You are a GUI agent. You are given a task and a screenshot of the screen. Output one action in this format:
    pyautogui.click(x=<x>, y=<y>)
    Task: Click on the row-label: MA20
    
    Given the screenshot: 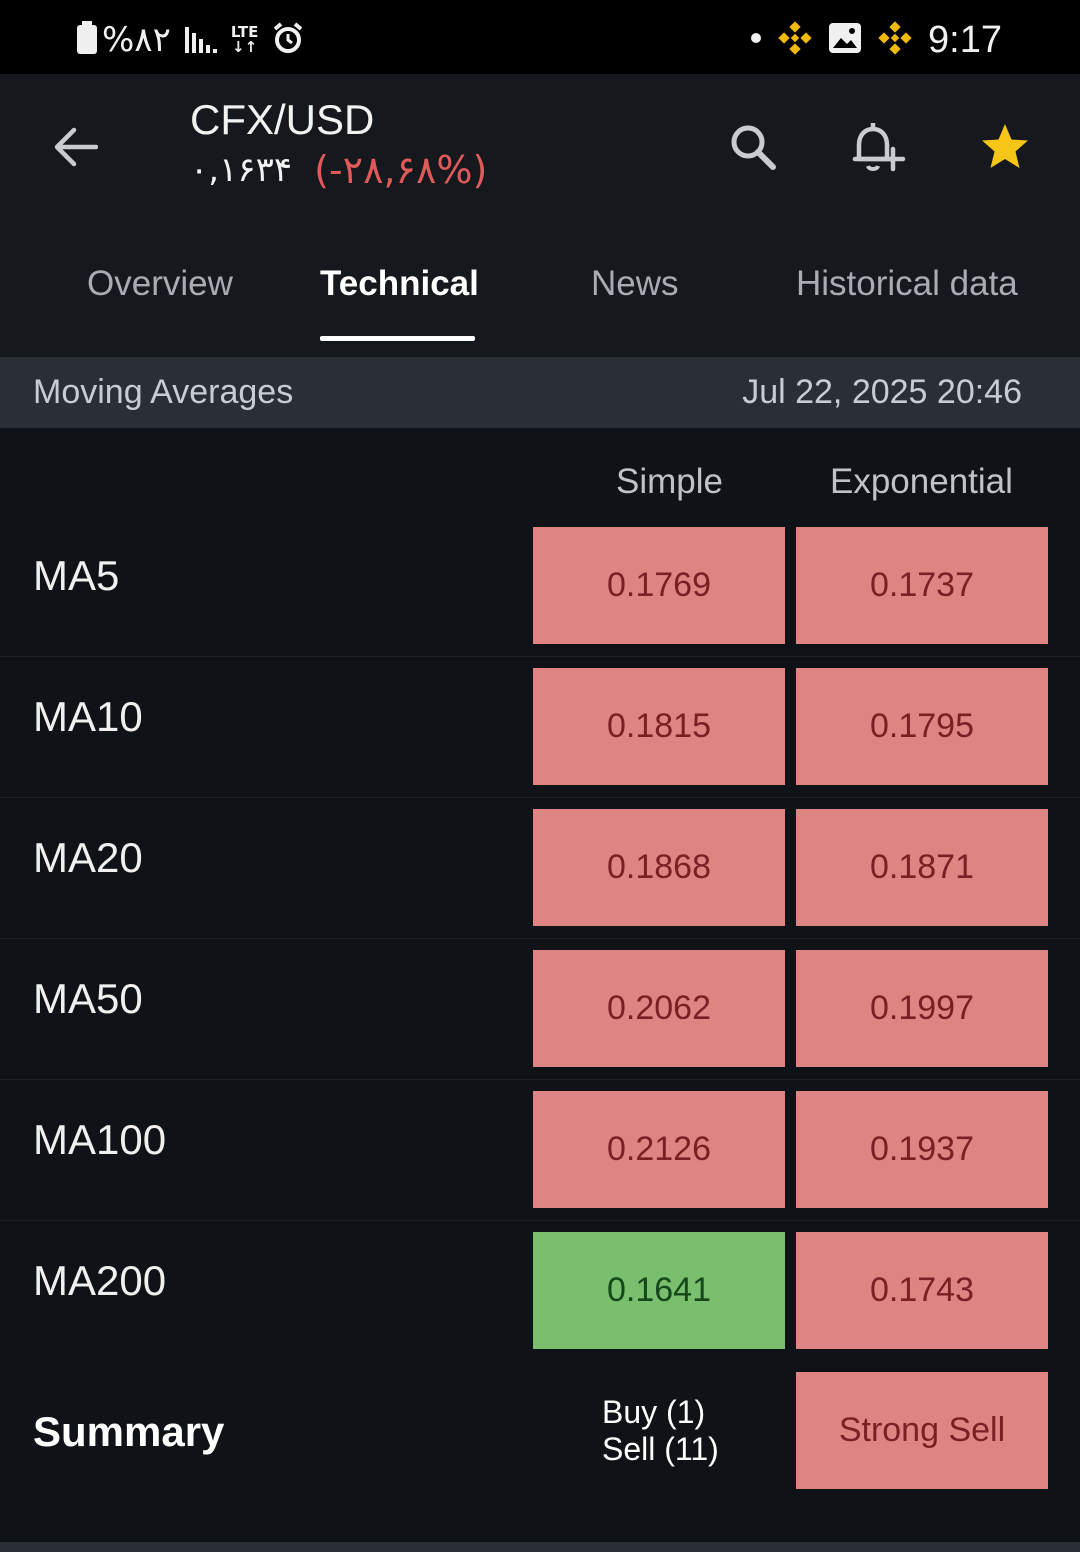 What is the action you would take?
    pyautogui.click(x=88, y=857)
    